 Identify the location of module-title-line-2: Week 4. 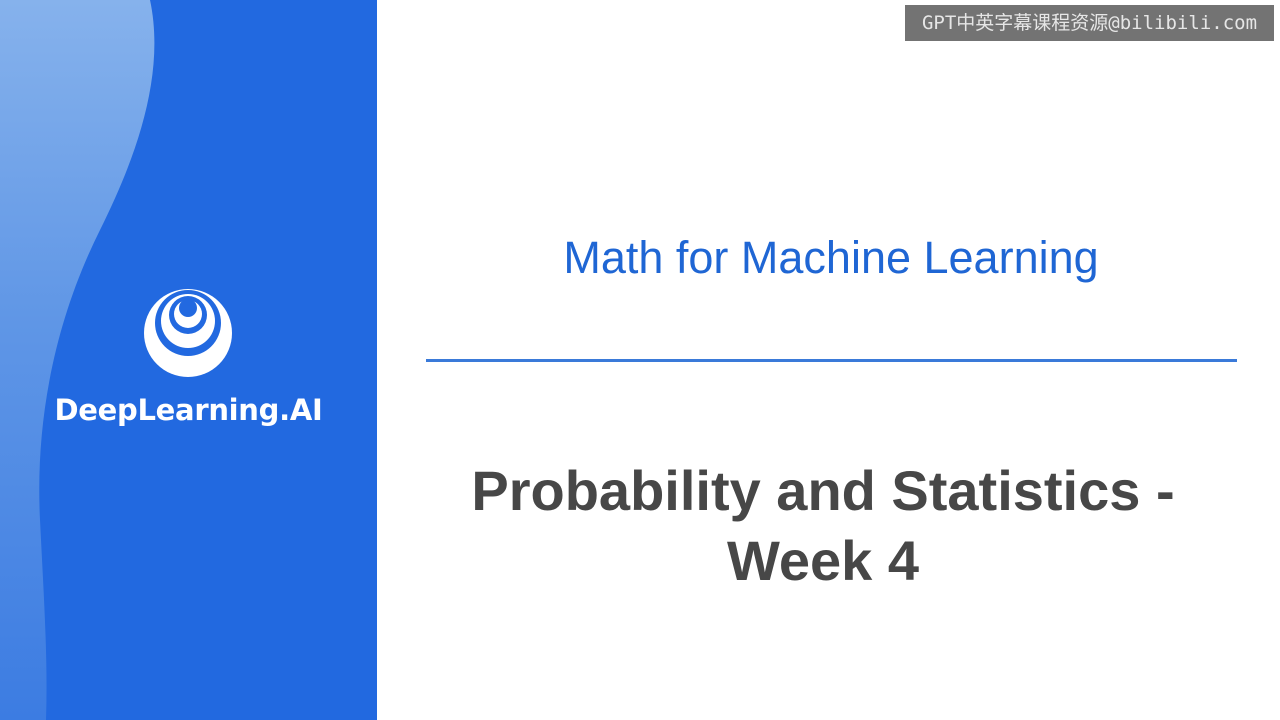
(823, 560).